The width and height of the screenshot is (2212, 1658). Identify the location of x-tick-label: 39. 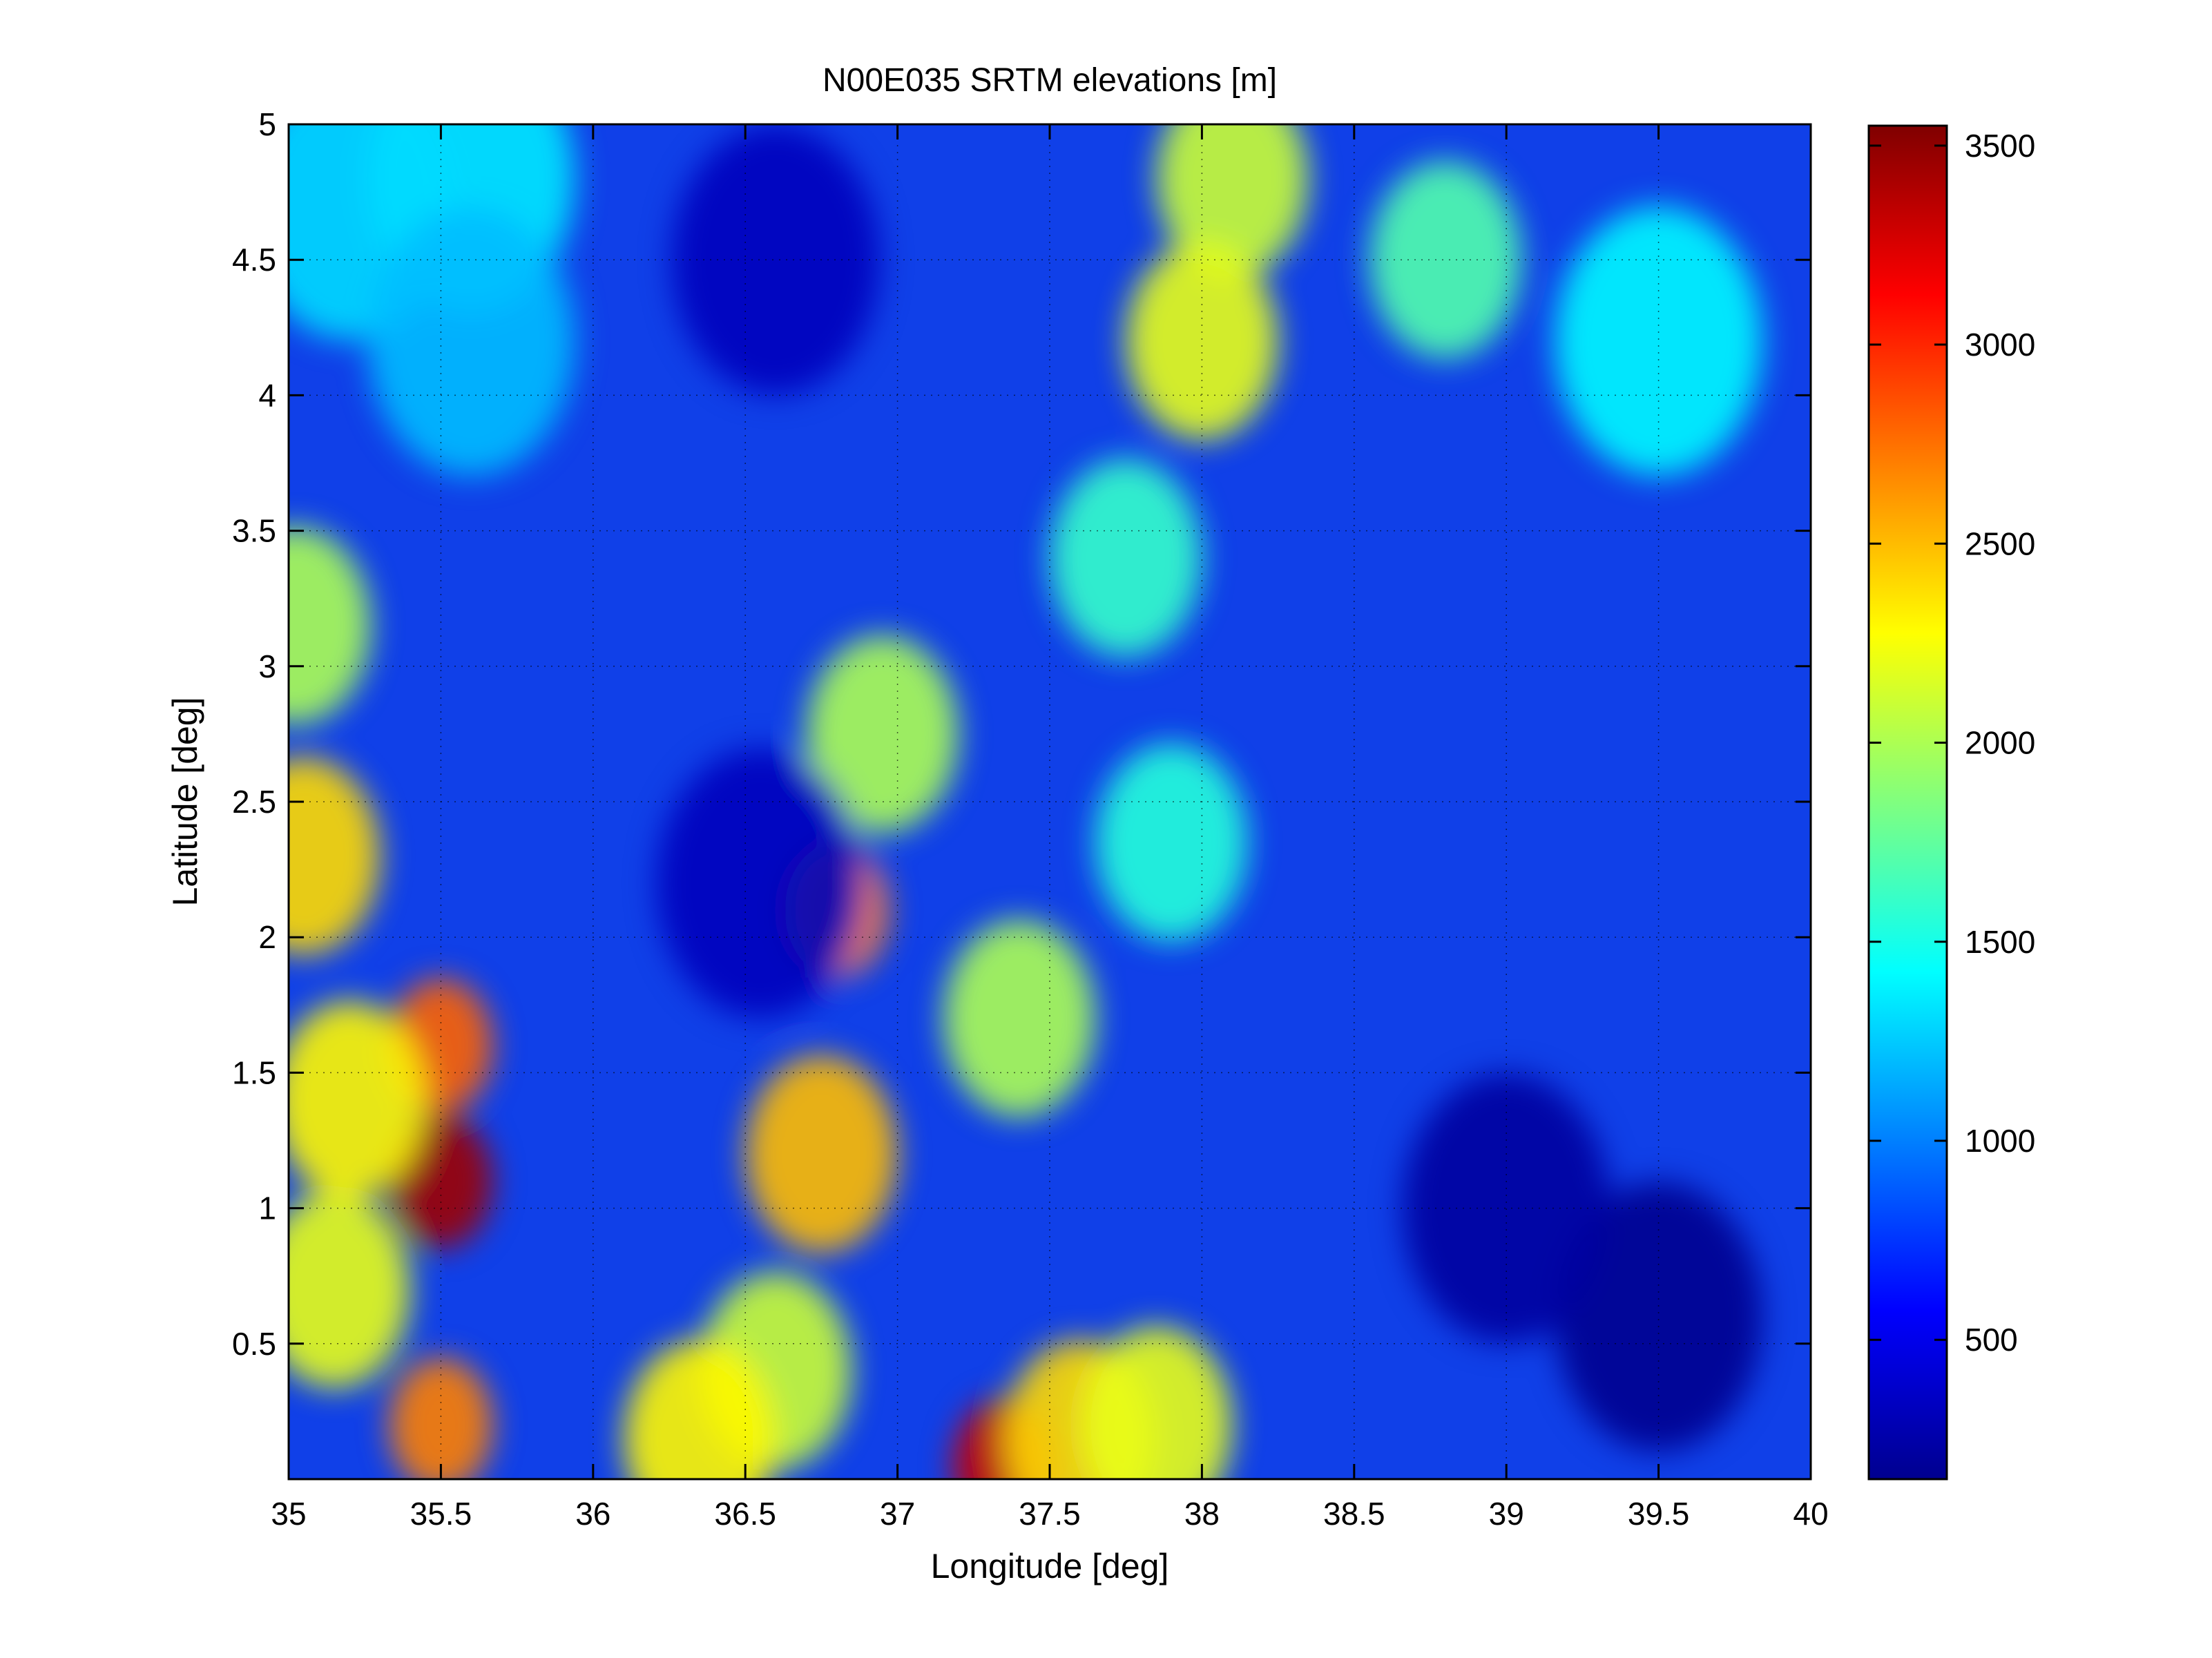
(1506, 1514).